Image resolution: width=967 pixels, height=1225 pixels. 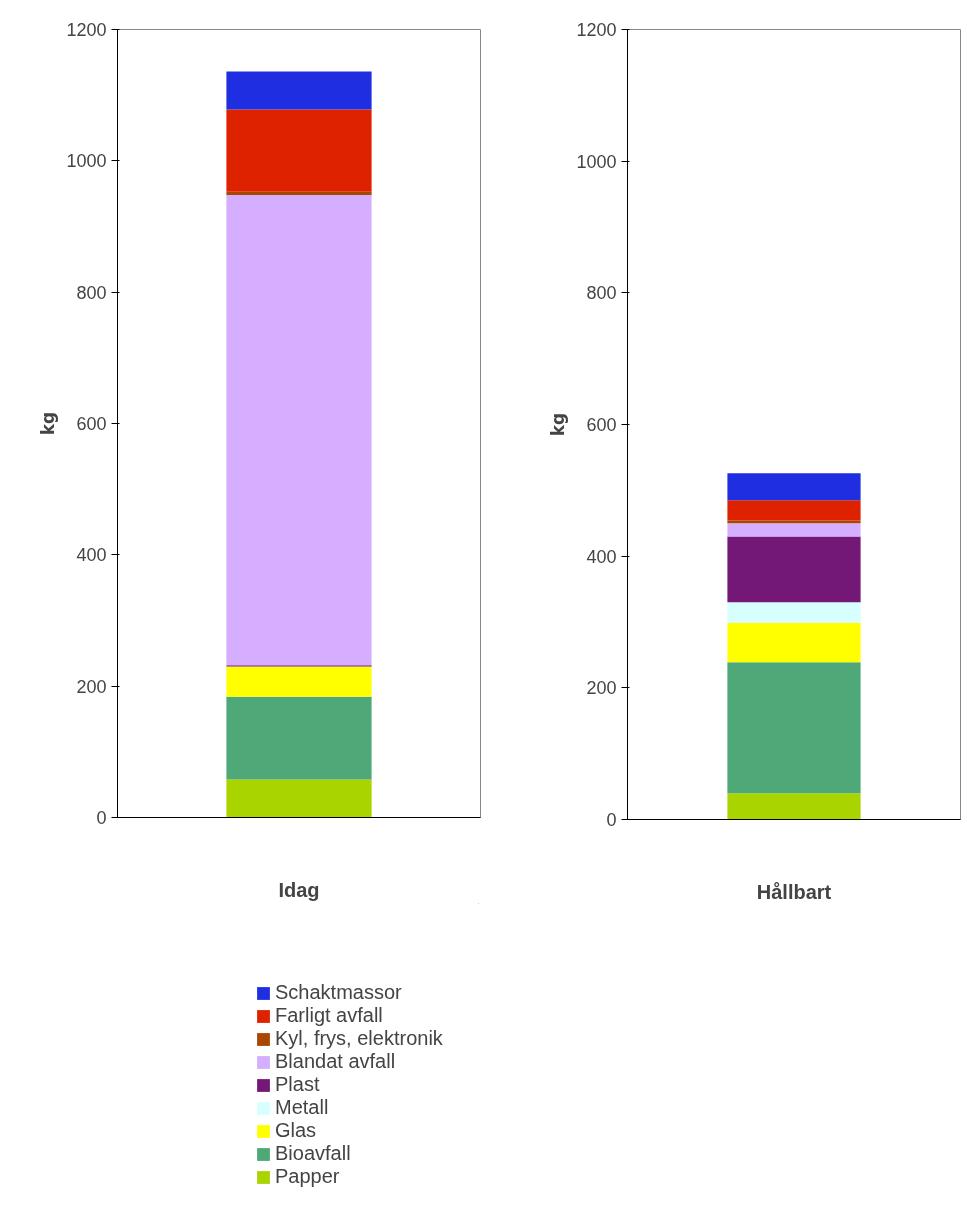 What do you see at coordinates (296, 1130) in the screenshot?
I see `legend-label: Glas` at bounding box center [296, 1130].